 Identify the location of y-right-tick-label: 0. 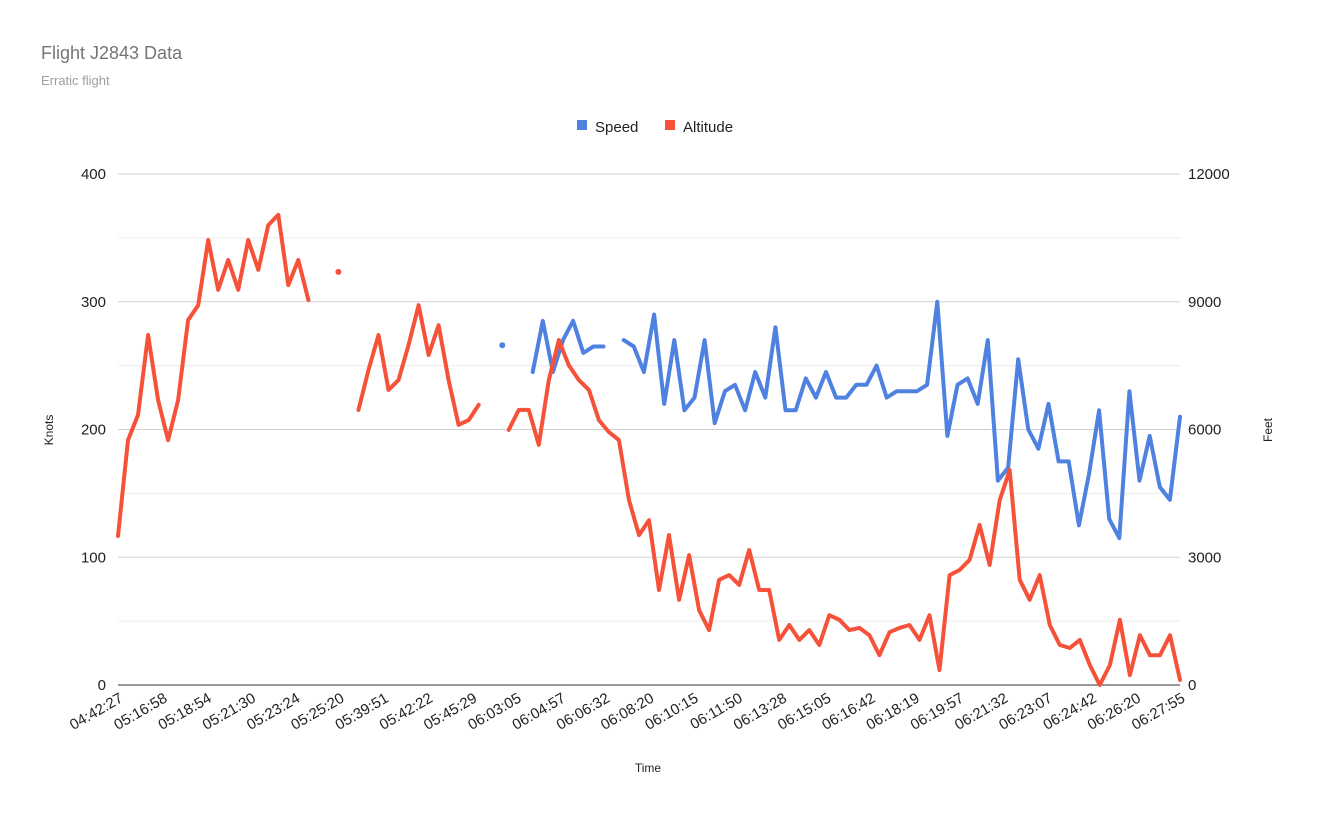
(1192, 685).